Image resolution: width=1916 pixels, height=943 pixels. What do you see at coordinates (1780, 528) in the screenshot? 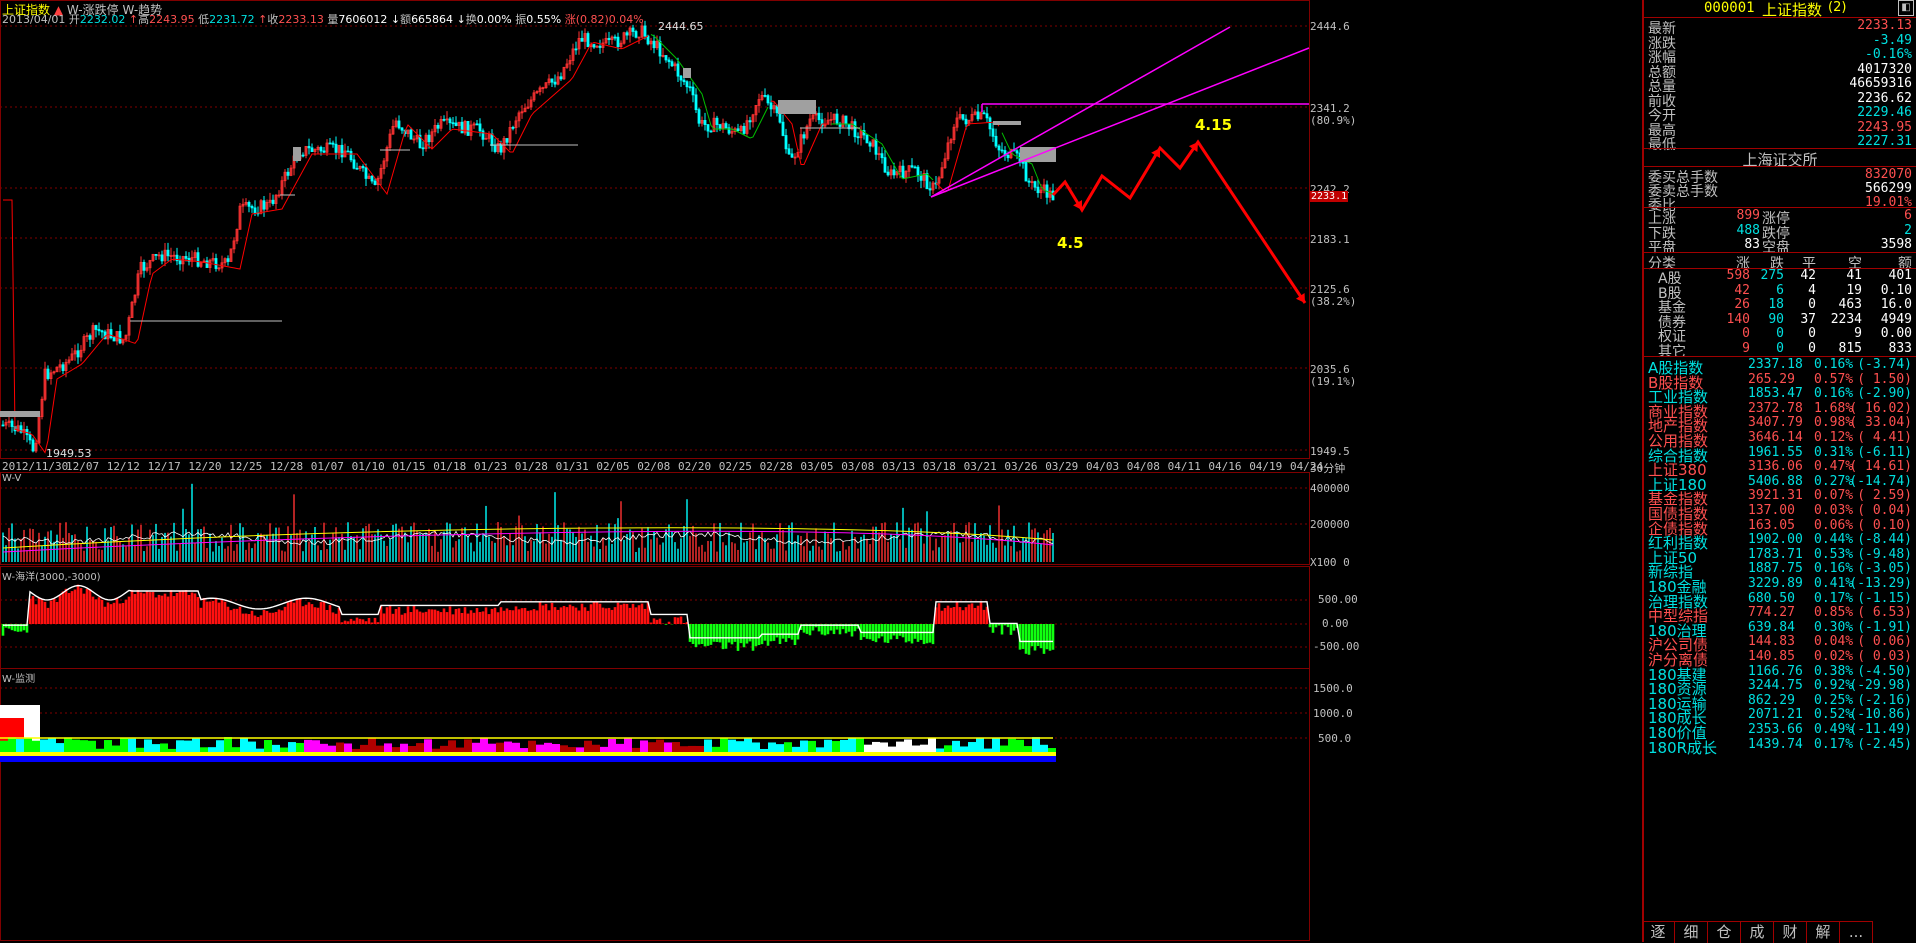
I see `index-row: 企债指数 163.05 0.06%( 0.10)` at bounding box center [1780, 528].